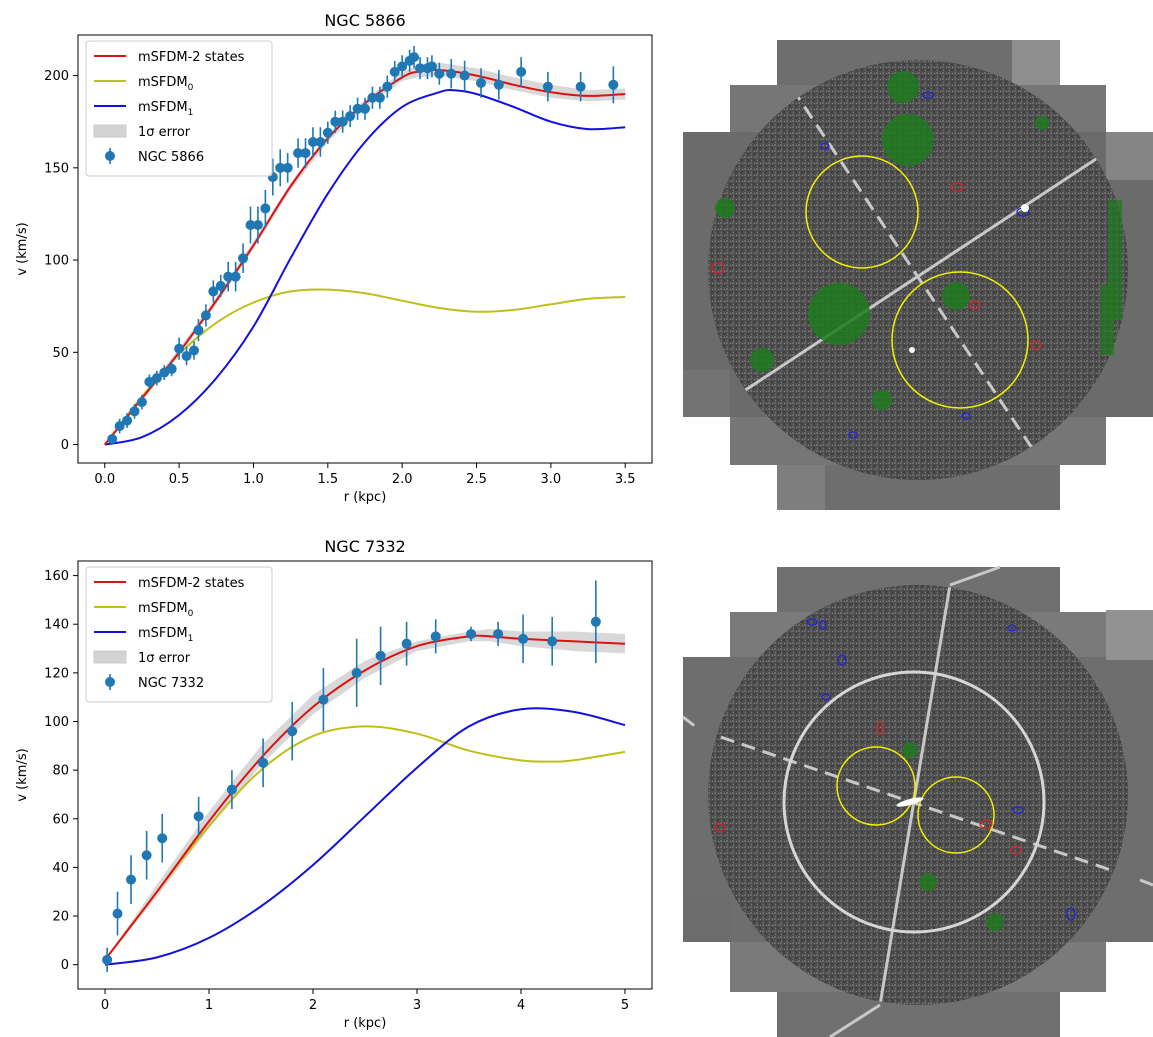 This screenshot has width=1153, height=1037. I want to click on legend-swatch-band, so click(110, 657).